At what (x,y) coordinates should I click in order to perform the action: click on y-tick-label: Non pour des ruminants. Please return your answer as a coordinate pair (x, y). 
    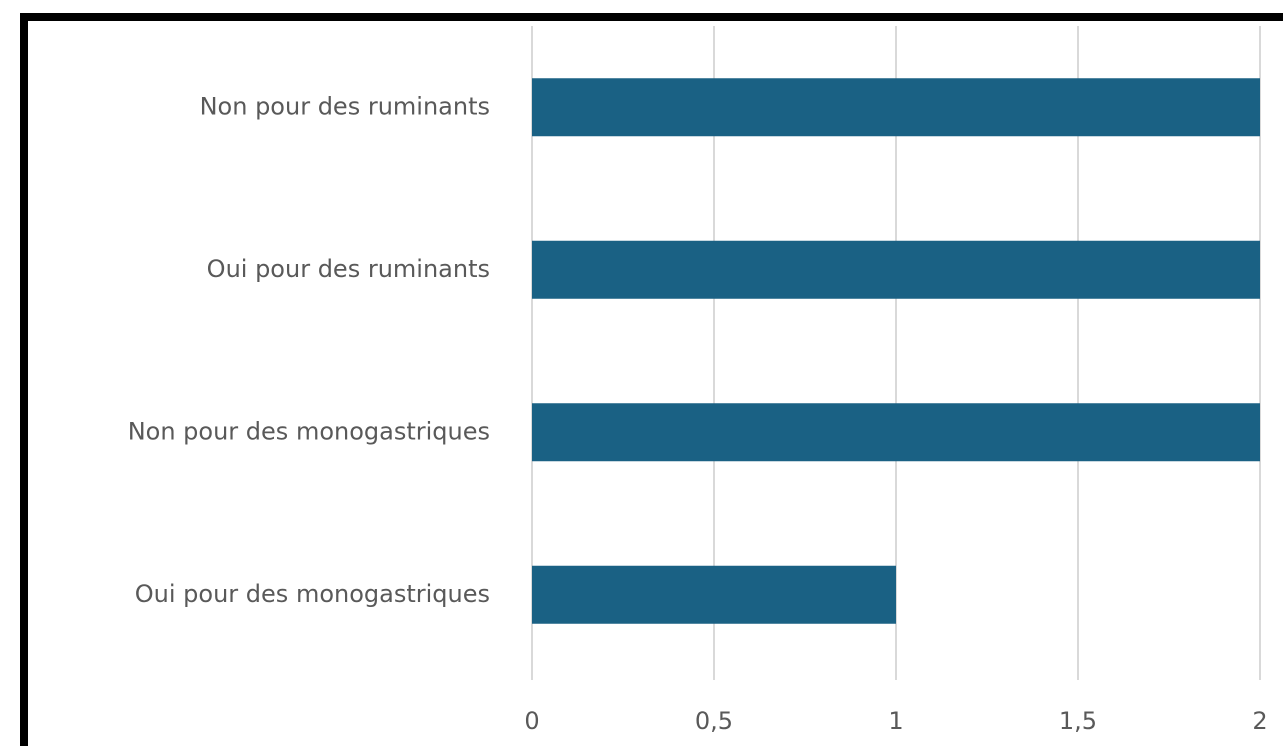
    Looking at the image, I should click on (345, 106).